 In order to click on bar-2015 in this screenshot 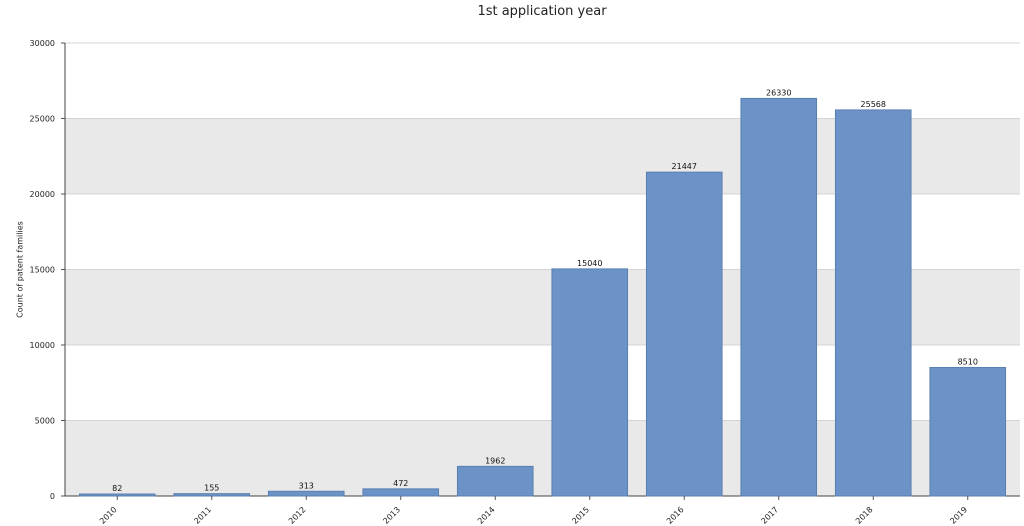, I will do `click(590, 382)`.